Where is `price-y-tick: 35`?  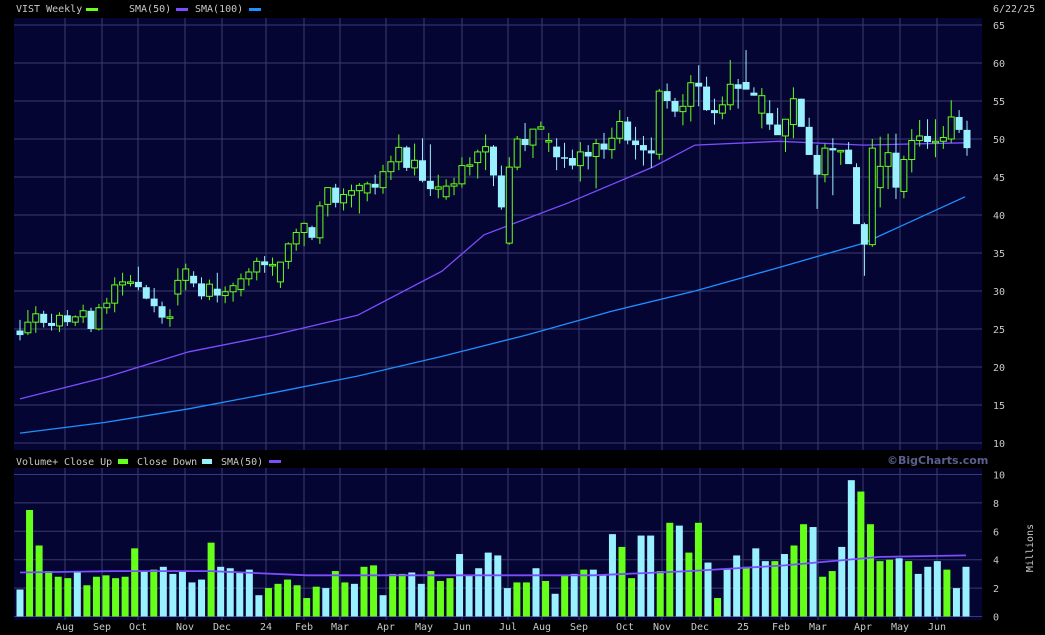
price-y-tick: 35 is located at coordinates (999, 254).